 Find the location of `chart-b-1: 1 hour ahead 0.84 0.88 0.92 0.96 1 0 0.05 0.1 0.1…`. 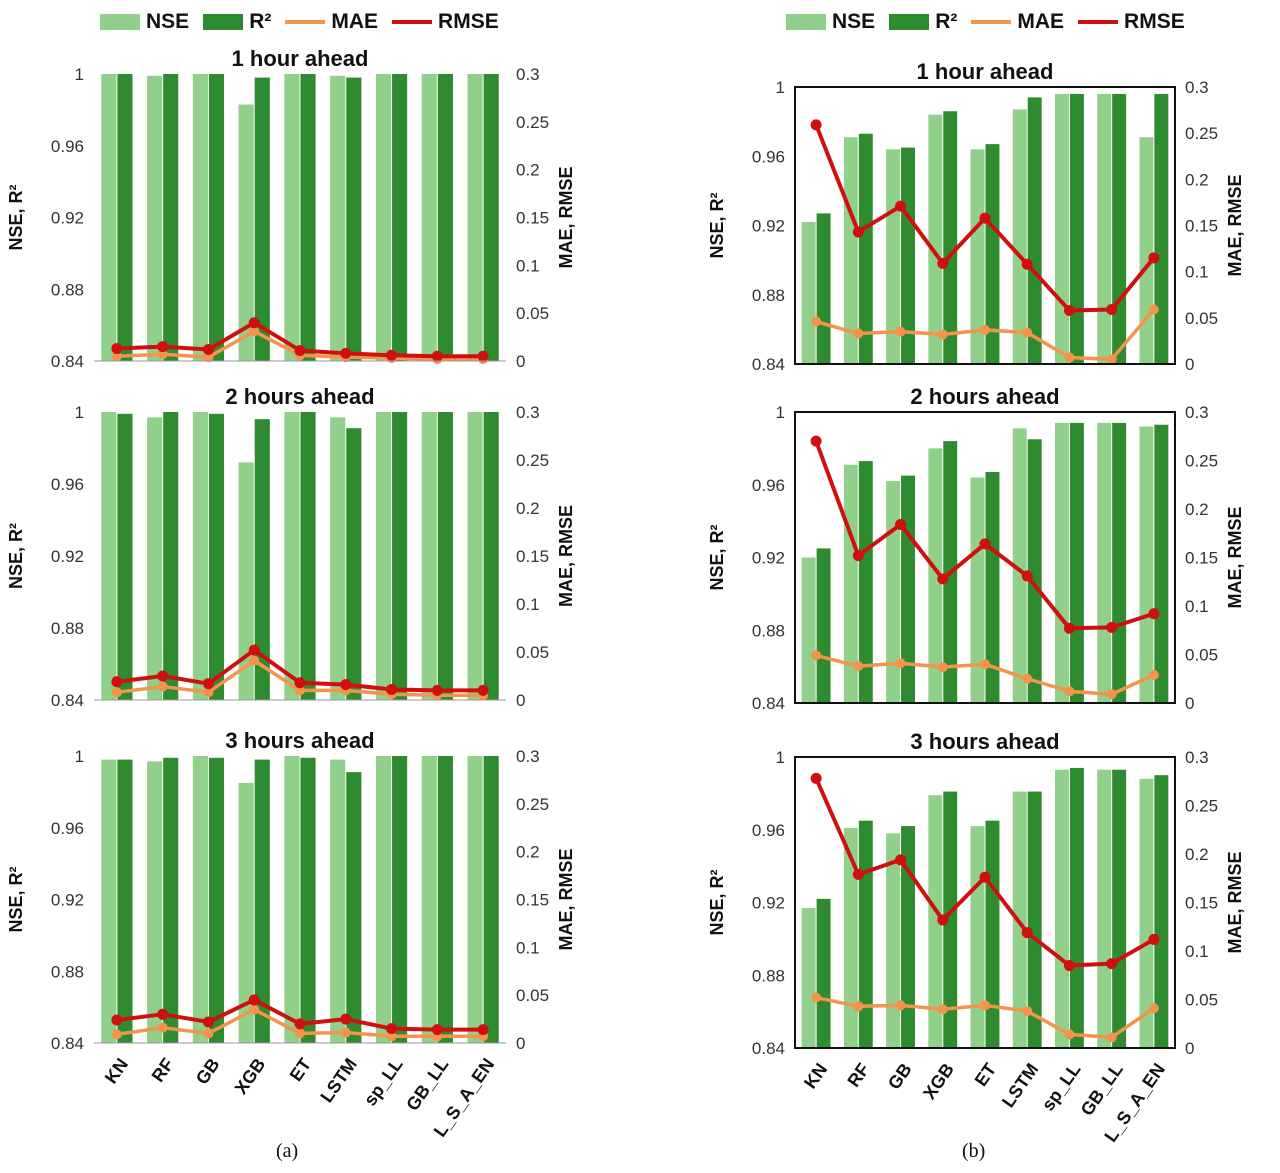

chart-b-1: 1 hour ahead 0.84 0.88 0.92 0.96 1 0 0.05 0.1 0.1… is located at coordinates (976, 216).